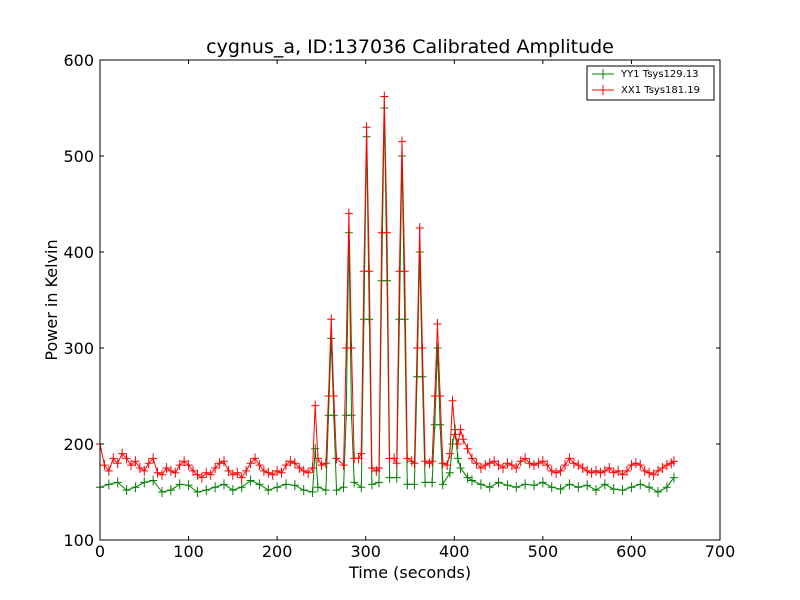  What do you see at coordinates (78, 444) in the screenshot?
I see `y-tick-label: 200` at bounding box center [78, 444].